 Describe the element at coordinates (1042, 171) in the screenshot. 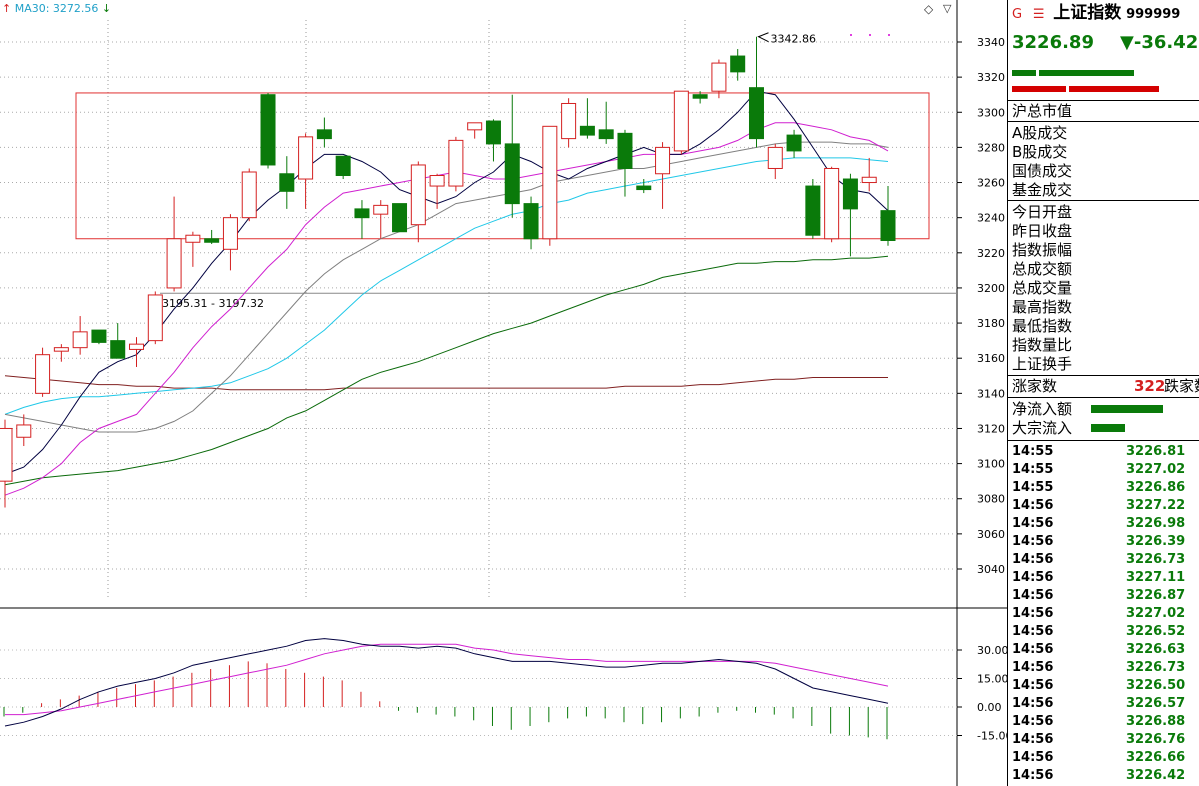

I see `panel-label: 国债成交` at that location.